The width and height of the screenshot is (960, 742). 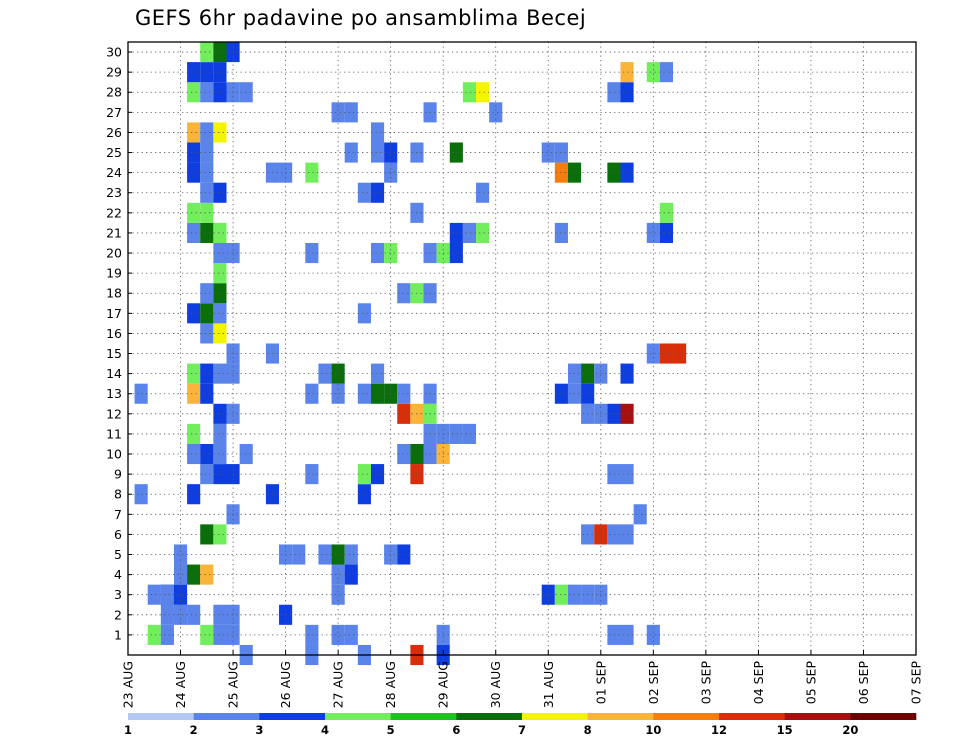 I want to click on y-tick-label: 28, so click(x=114, y=92).